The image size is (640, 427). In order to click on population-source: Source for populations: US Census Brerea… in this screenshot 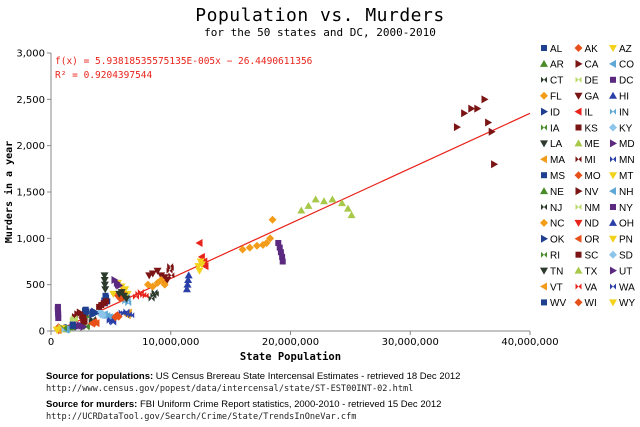, I will do `click(253, 377)`.